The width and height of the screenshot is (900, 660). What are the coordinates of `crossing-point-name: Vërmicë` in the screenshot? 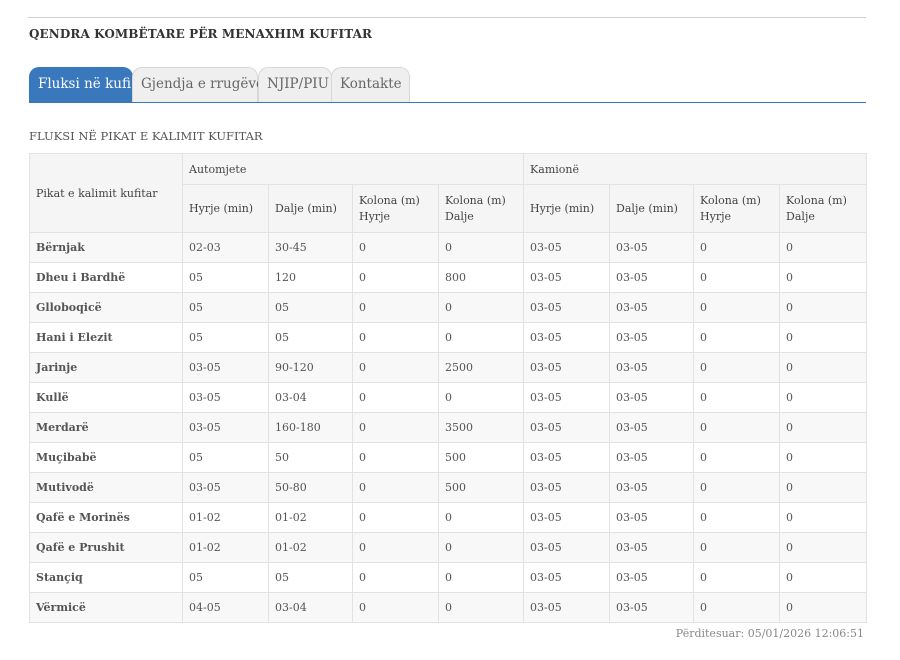 It's located at (106, 607).